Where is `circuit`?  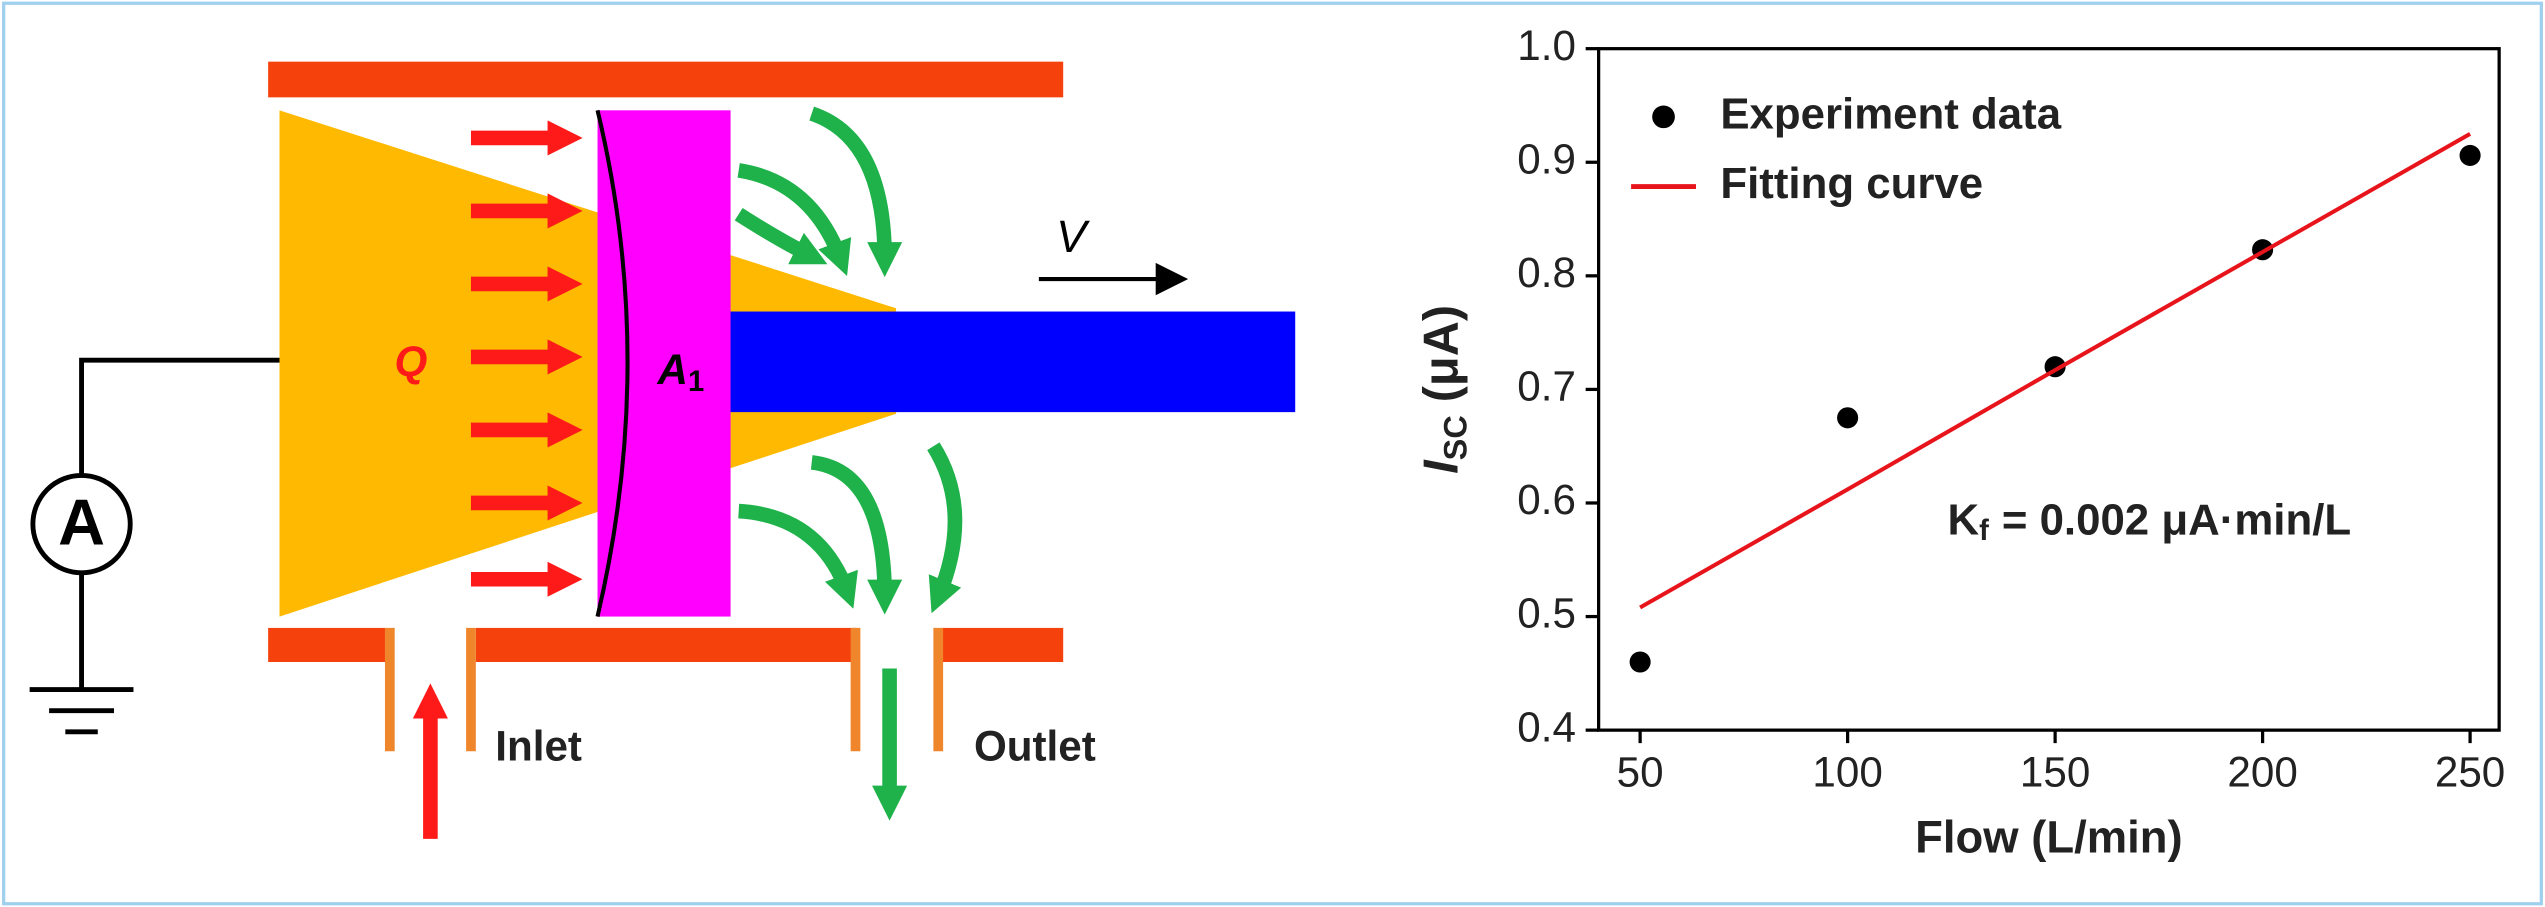 circuit is located at coordinates (154, 546).